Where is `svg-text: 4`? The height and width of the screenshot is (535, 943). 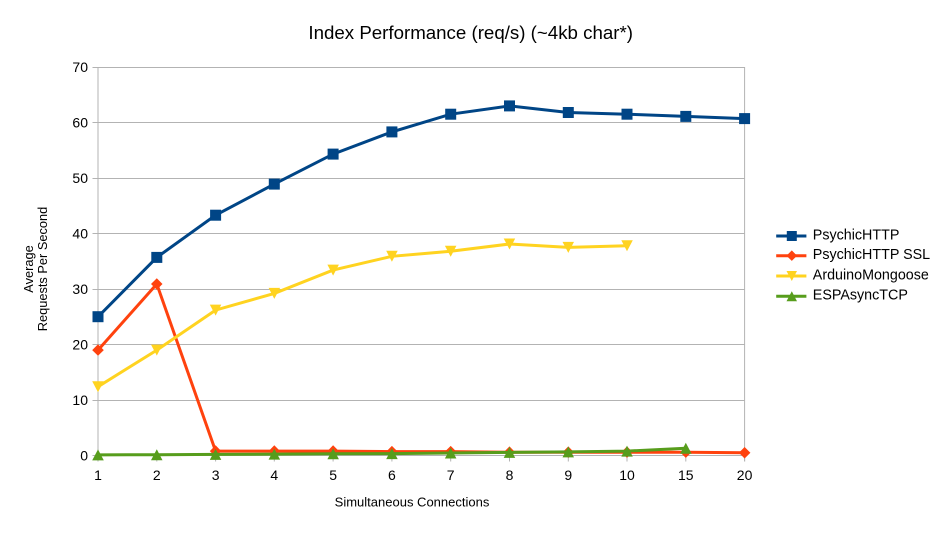
svg-text: 4 is located at coordinates (274, 475).